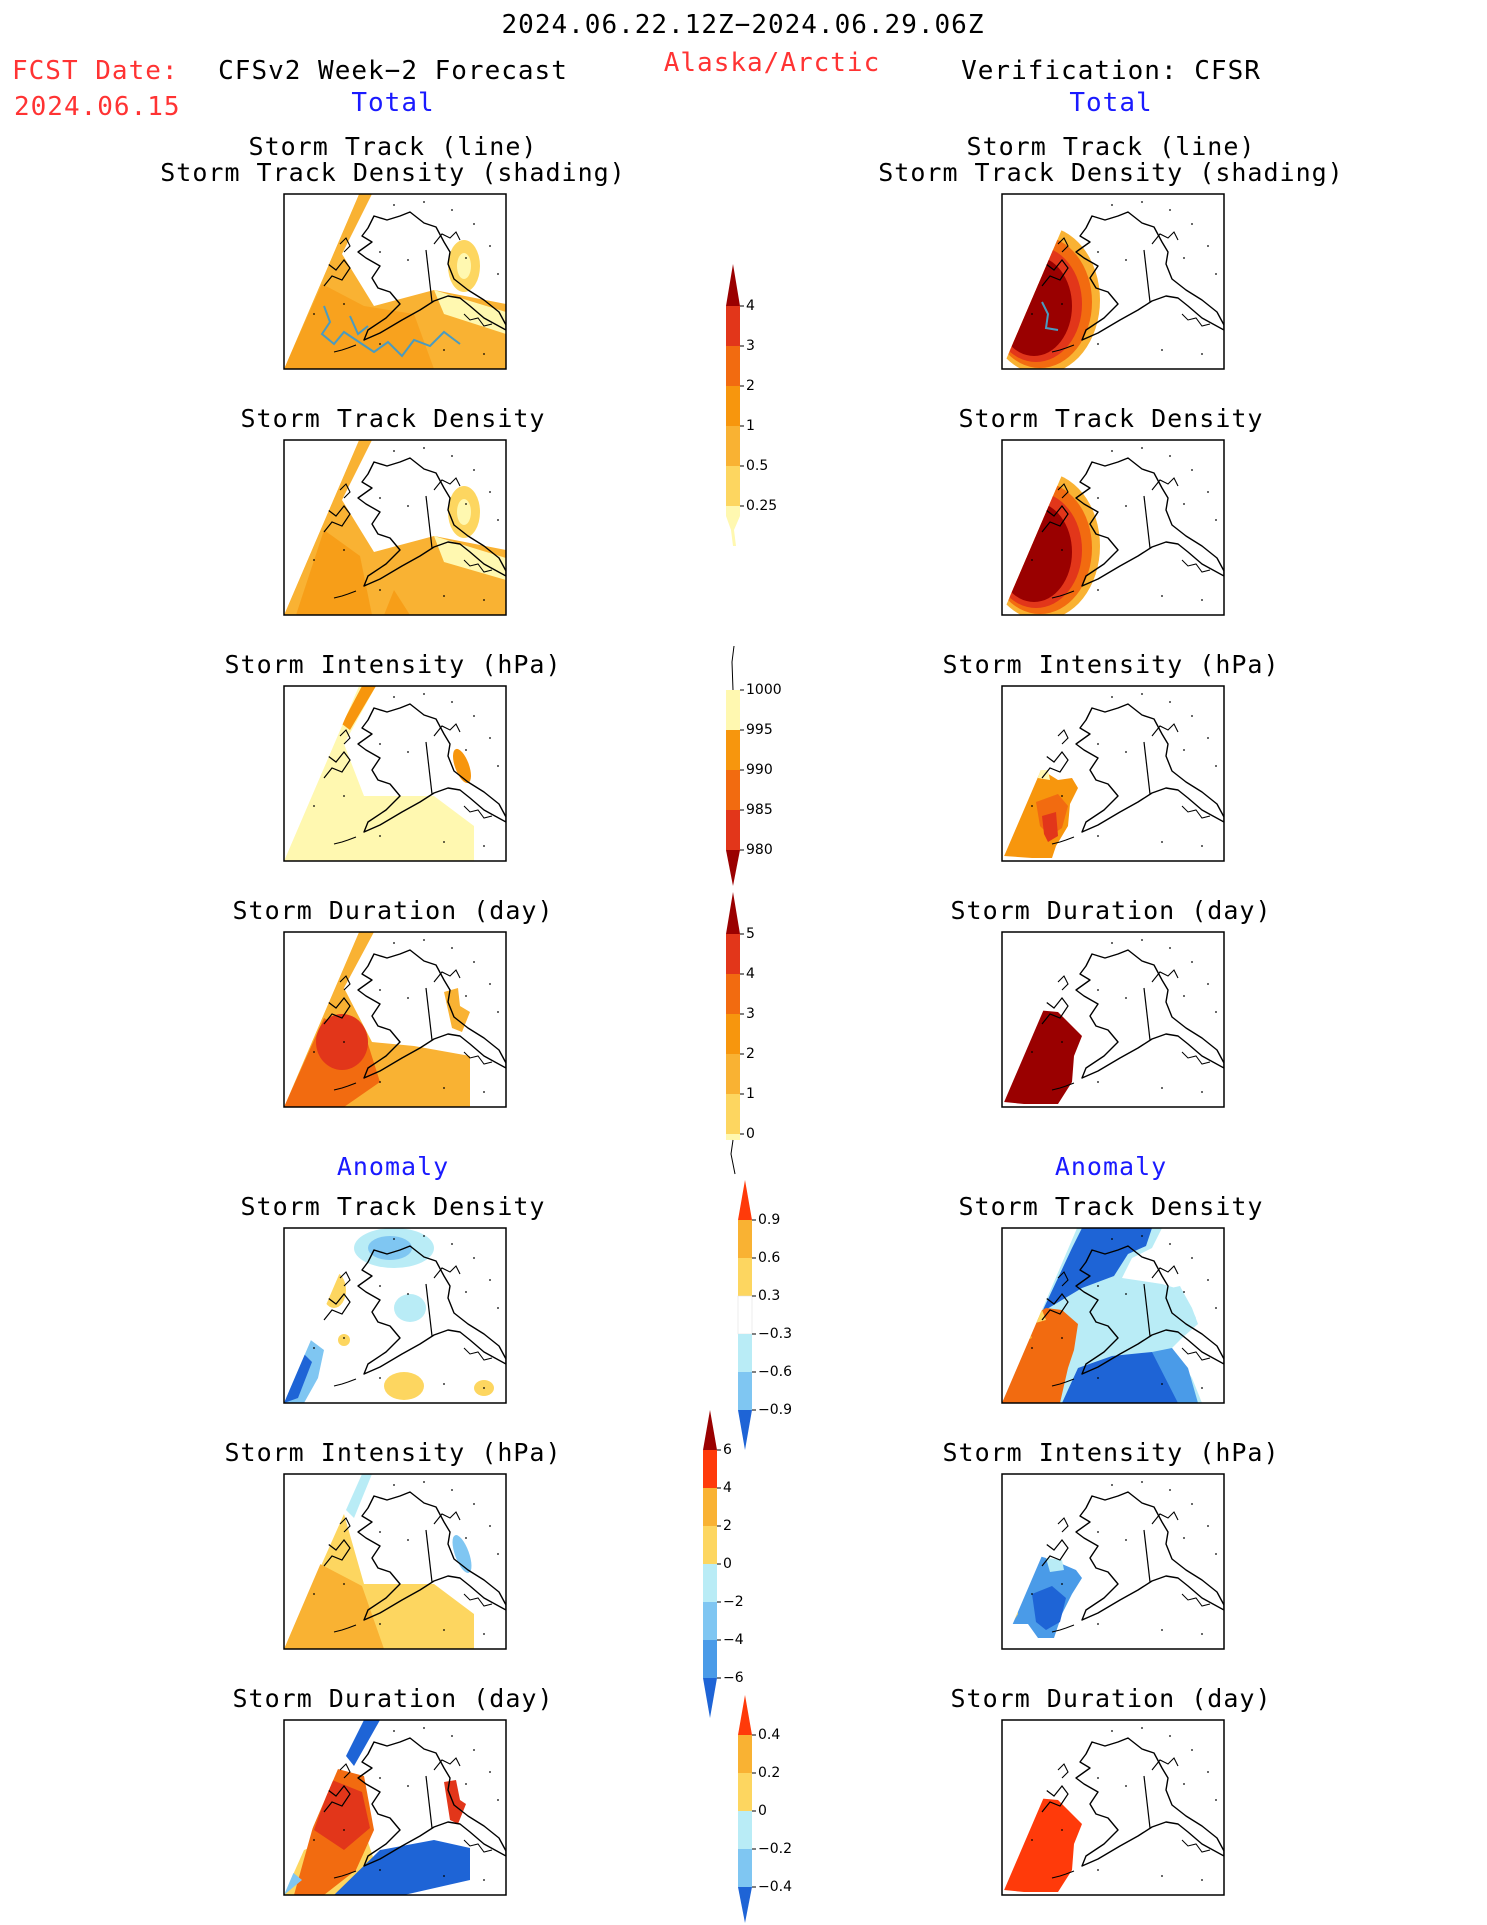  What do you see at coordinates (1113, 1315) in the screenshot?
I see `verification-density-anomaly-map` at bounding box center [1113, 1315].